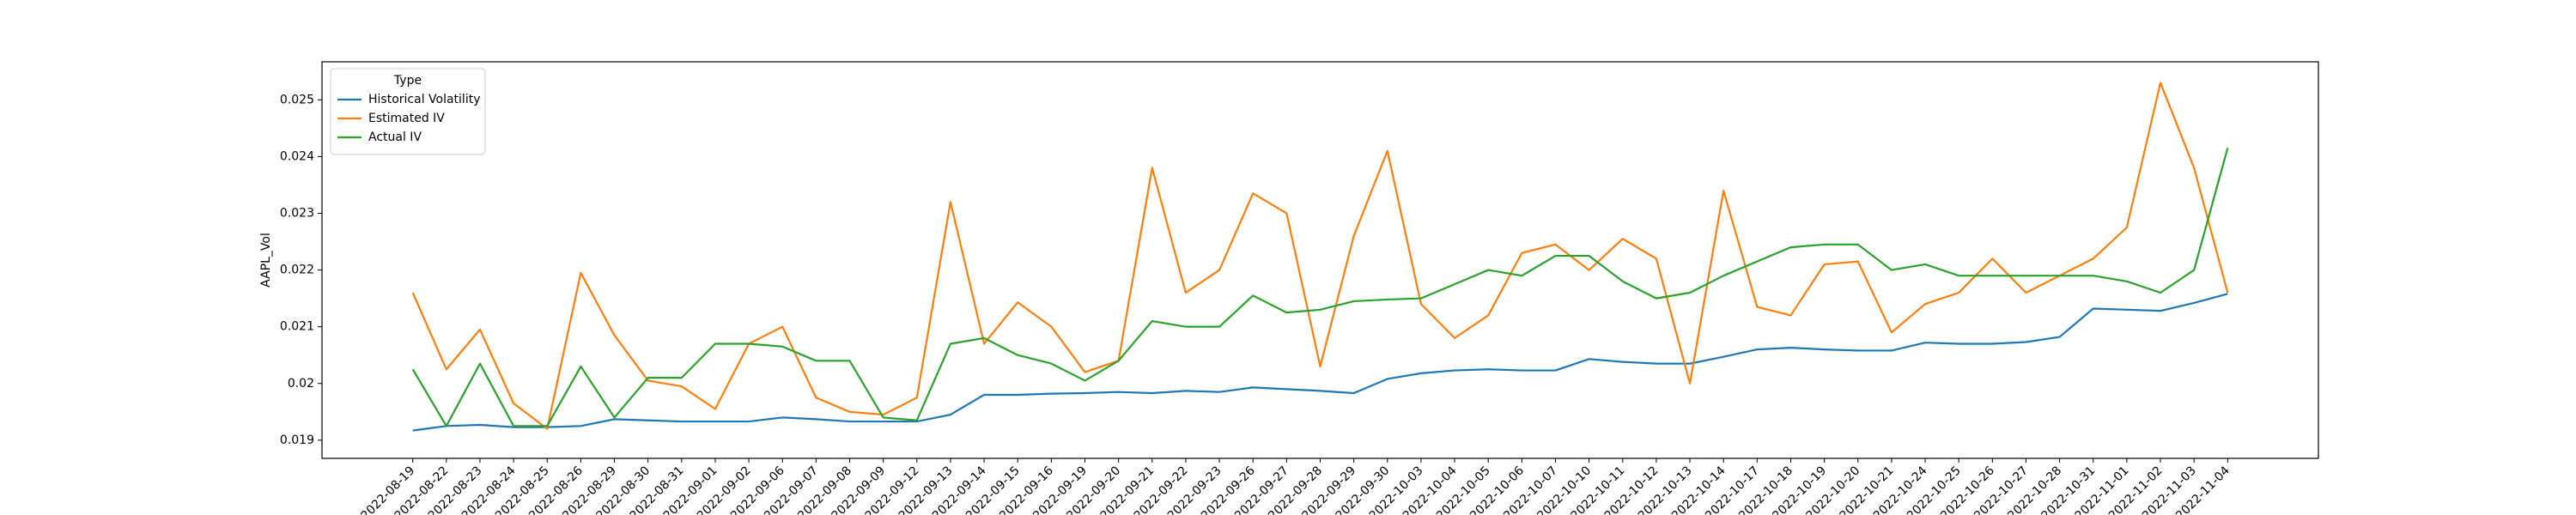 The width and height of the screenshot is (2576, 515). I want to click on y-tick-label: 0.025, so click(297, 99).